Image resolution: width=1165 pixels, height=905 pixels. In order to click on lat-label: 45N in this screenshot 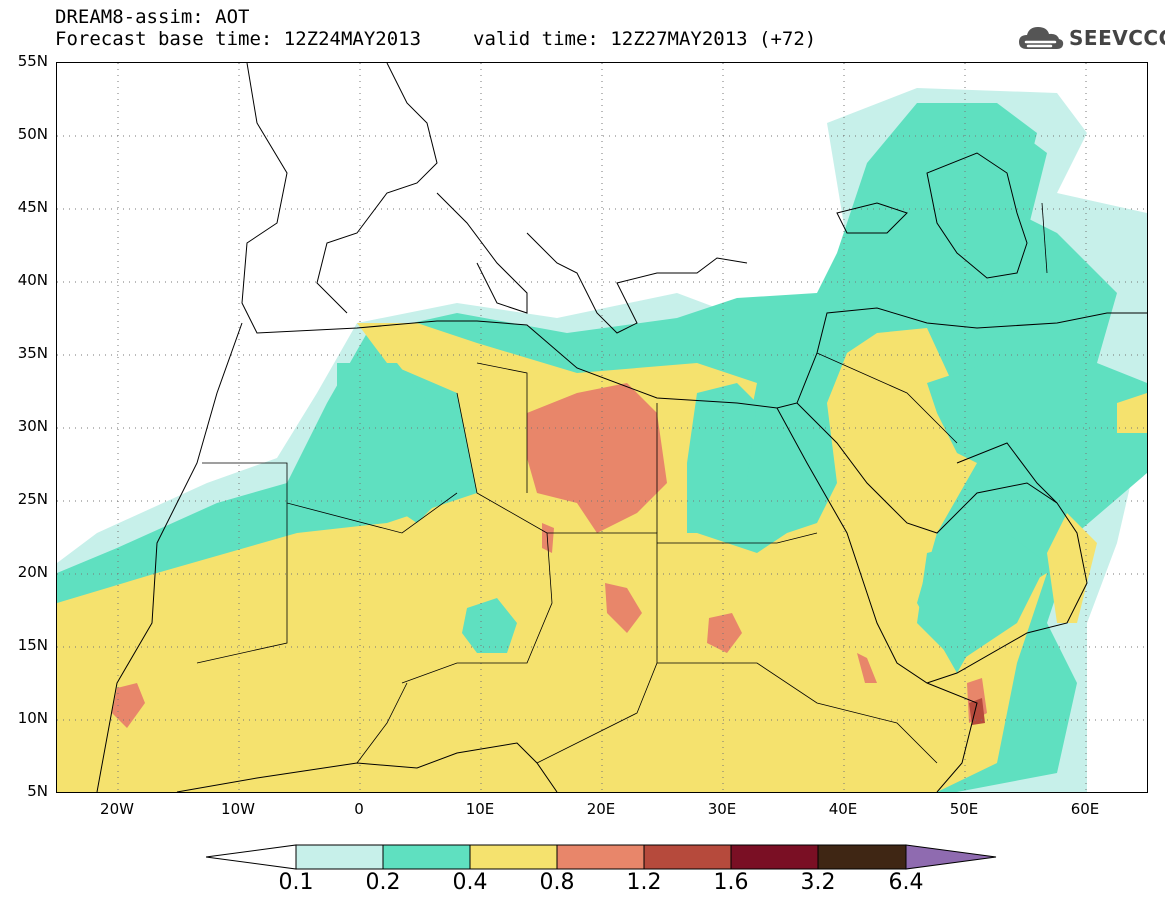, I will do `click(32, 207)`.